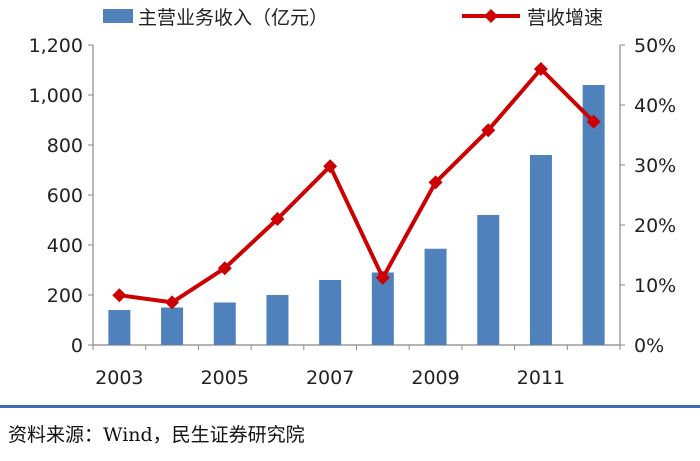 This screenshot has height=461, width=700. What do you see at coordinates (77, 346) in the screenshot?
I see `left-tick-label: 0` at bounding box center [77, 346].